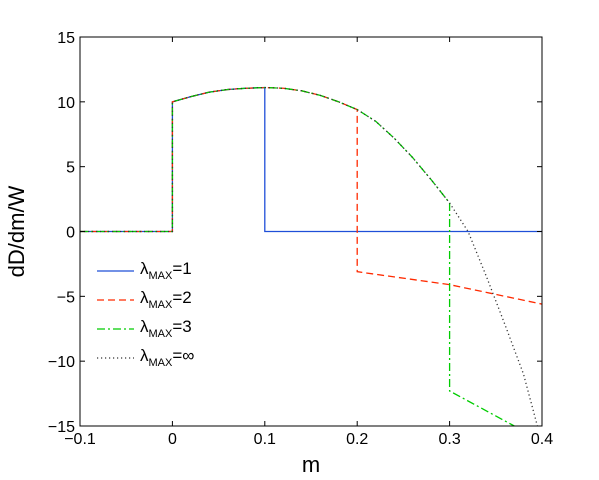  I want to click on legend-label-3: λMAX=3, so click(166, 328).